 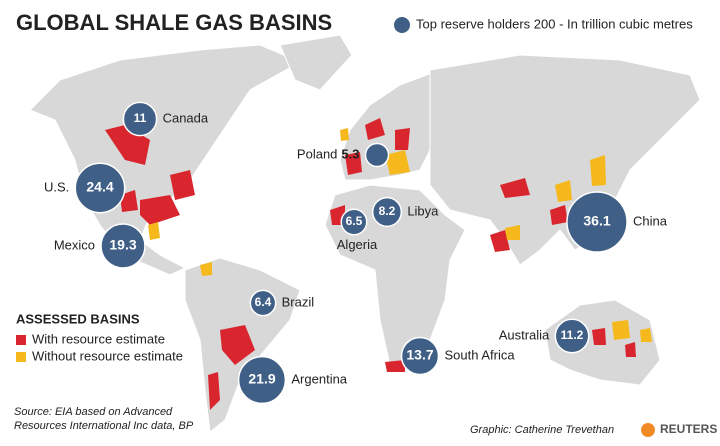 I want to click on country-label: Mexico, so click(x=74, y=244).